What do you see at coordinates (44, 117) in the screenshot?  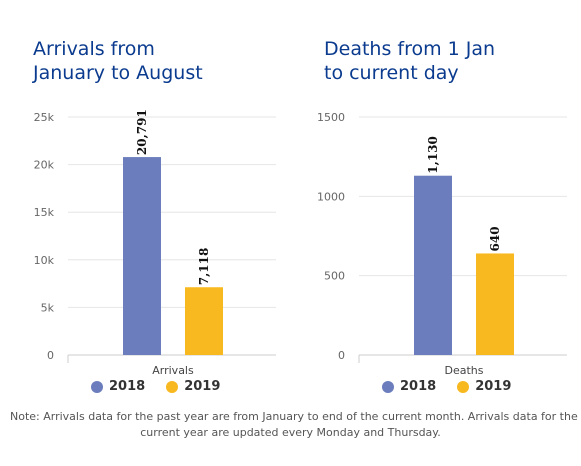 I see `y-tick-label: 25k` at bounding box center [44, 117].